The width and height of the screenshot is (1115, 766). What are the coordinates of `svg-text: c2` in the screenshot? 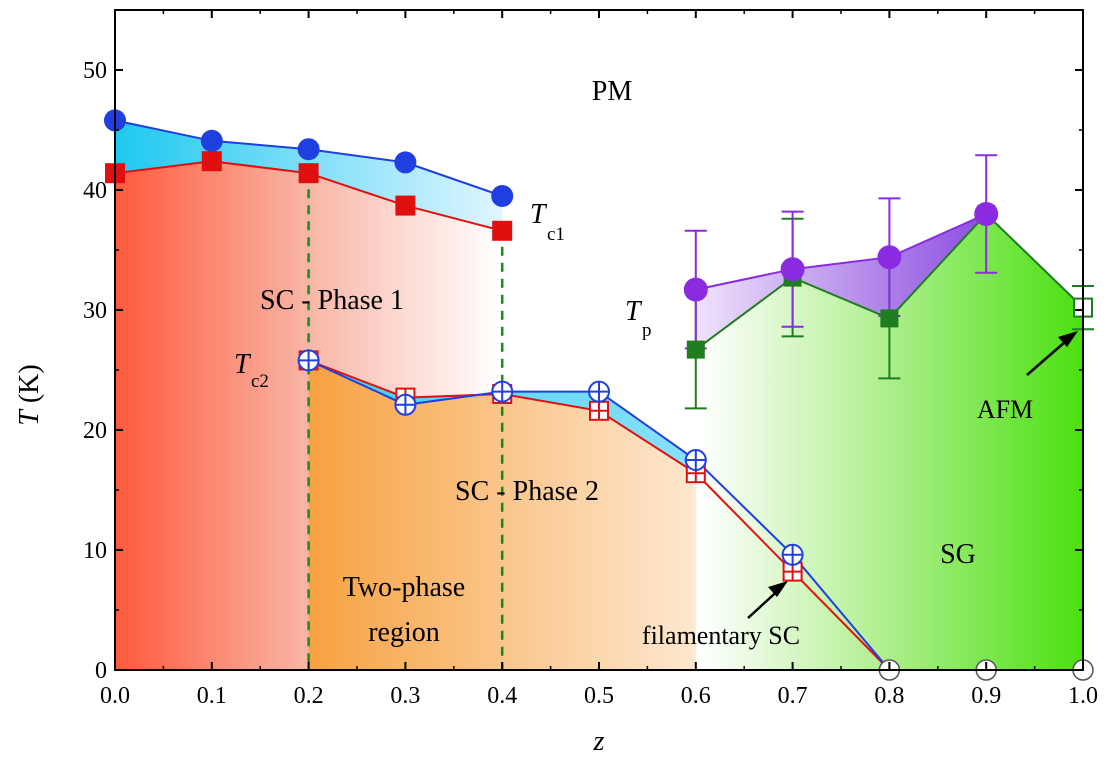 It's located at (260, 381).